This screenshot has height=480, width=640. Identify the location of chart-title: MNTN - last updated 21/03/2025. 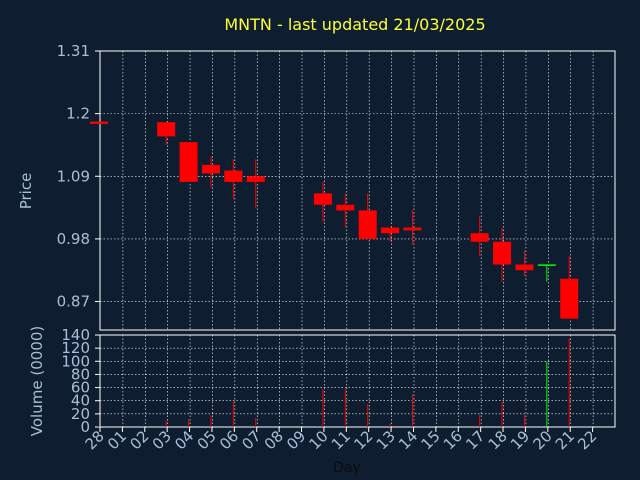
(354, 24).